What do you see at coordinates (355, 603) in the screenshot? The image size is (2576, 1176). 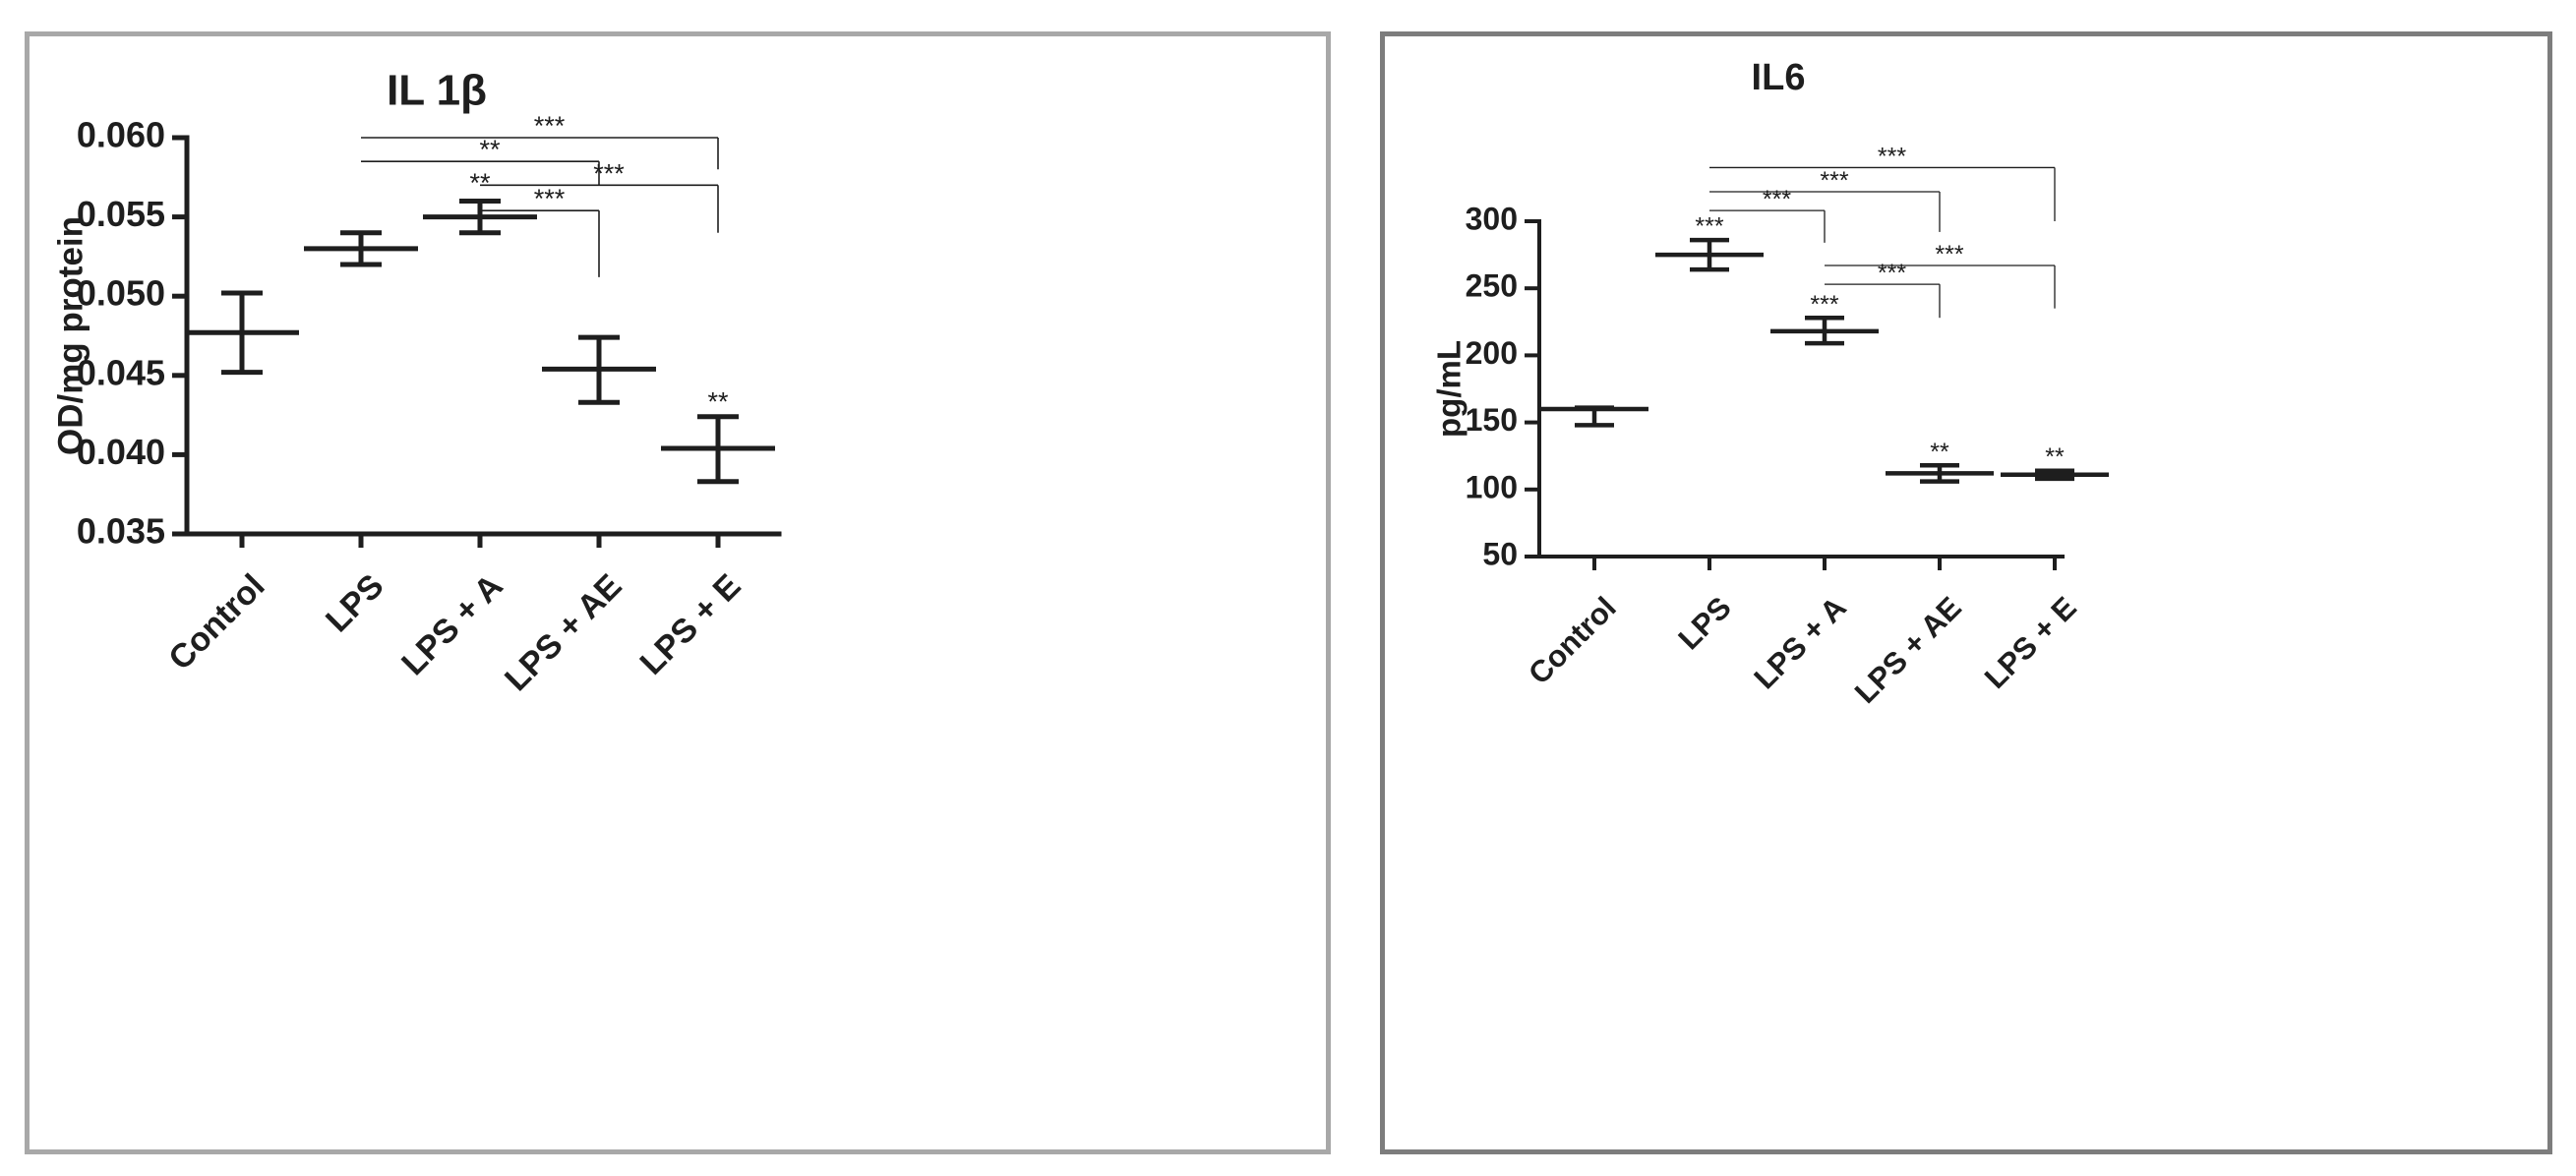 I see `il1b-x-category-label: LPS` at bounding box center [355, 603].